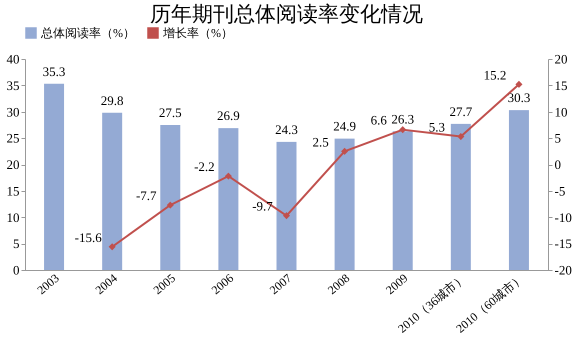 The image size is (578, 339). What do you see at coordinates (461, 111) in the screenshot?
I see `data-label: 27.7` at bounding box center [461, 111].